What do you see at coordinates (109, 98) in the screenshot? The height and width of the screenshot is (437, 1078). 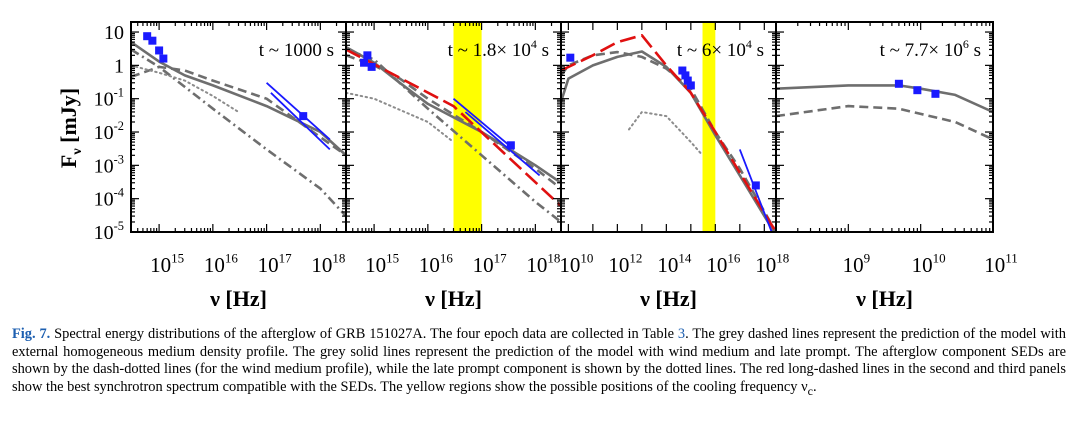 I see `y-tick-label: 10⁻¹` at bounding box center [109, 98].